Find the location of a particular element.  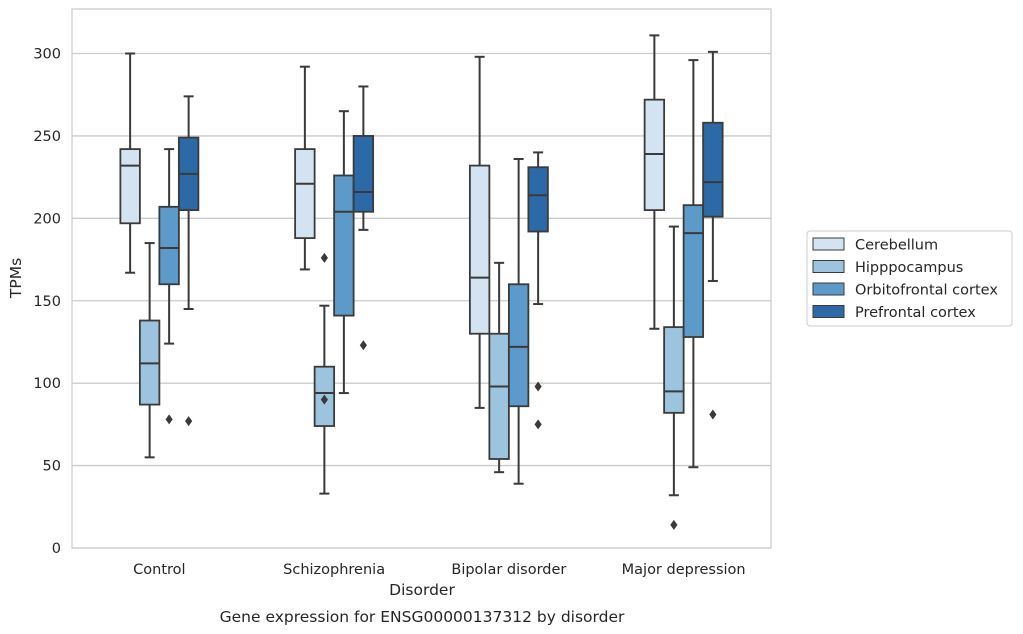

y-tick-label: 0 is located at coordinates (56, 549).